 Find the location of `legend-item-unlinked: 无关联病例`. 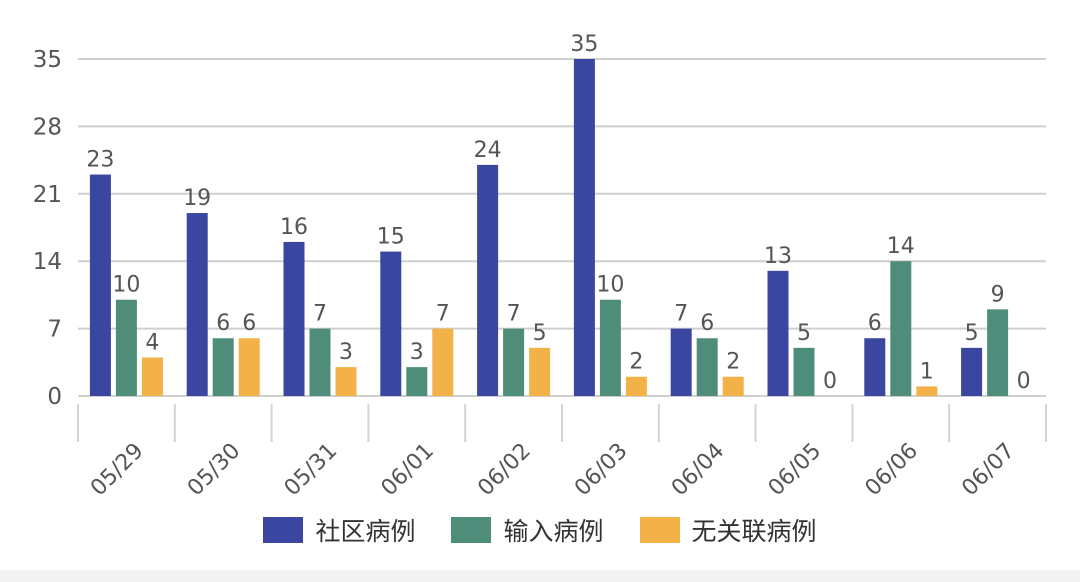

legend-item-unlinked: 无关联病例 is located at coordinates (728, 530).